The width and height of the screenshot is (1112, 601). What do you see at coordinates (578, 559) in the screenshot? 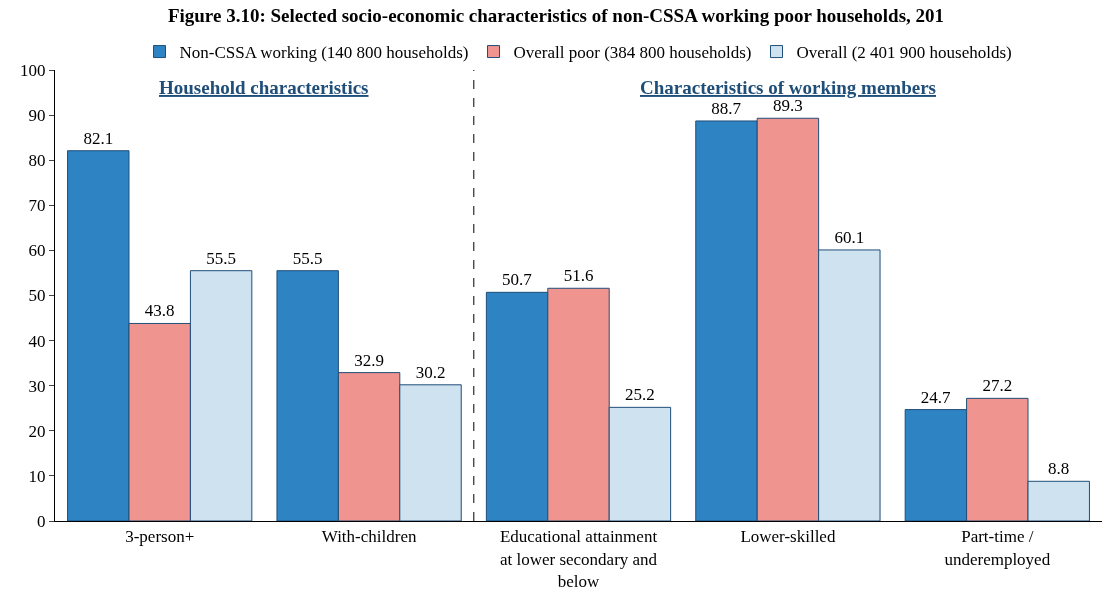
I see `x-tick-label: Educational attainment at lower secondary and below` at bounding box center [578, 559].